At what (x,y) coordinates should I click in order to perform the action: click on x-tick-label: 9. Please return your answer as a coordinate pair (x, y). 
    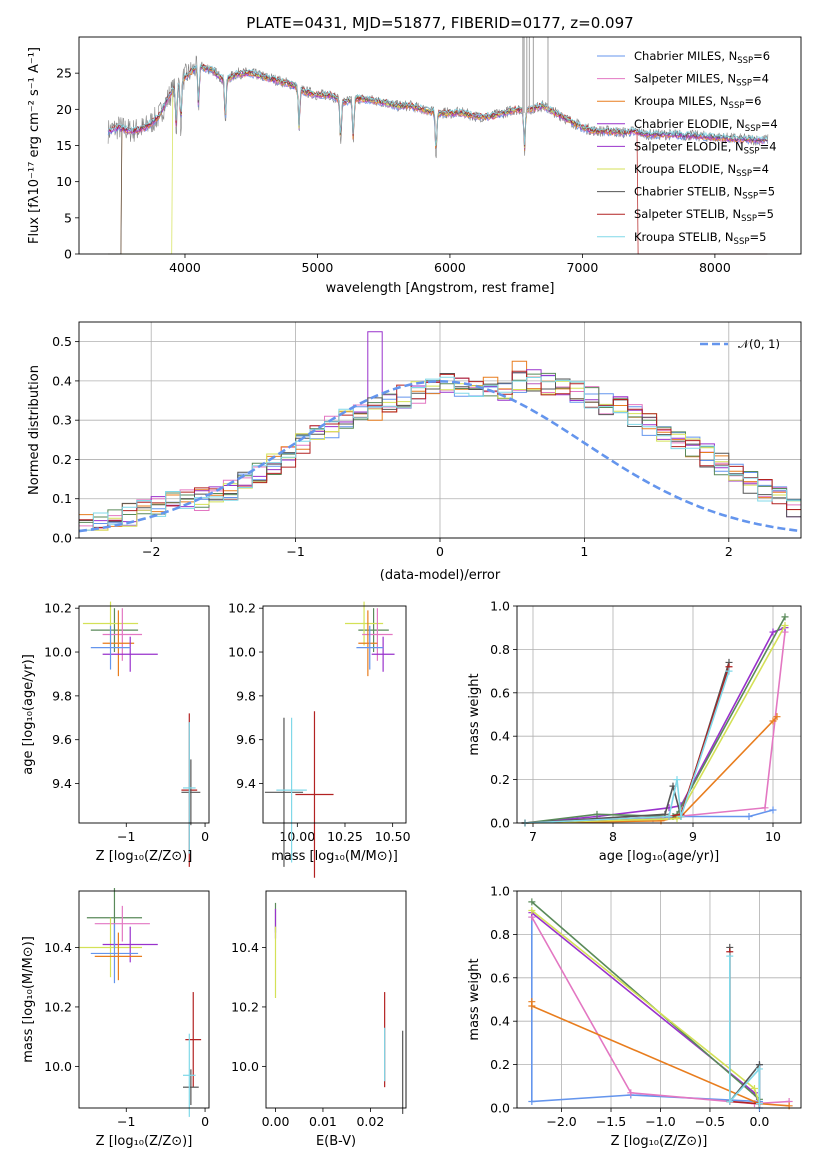
    Looking at the image, I should click on (693, 836).